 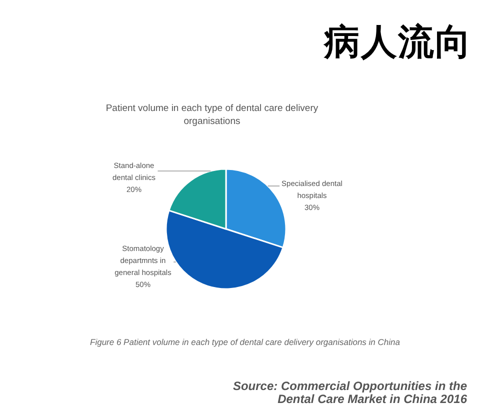 What do you see at coordinates (398, 42) in the screenshot?
I see `title: 病人流向` at bounding box center [398, 42].